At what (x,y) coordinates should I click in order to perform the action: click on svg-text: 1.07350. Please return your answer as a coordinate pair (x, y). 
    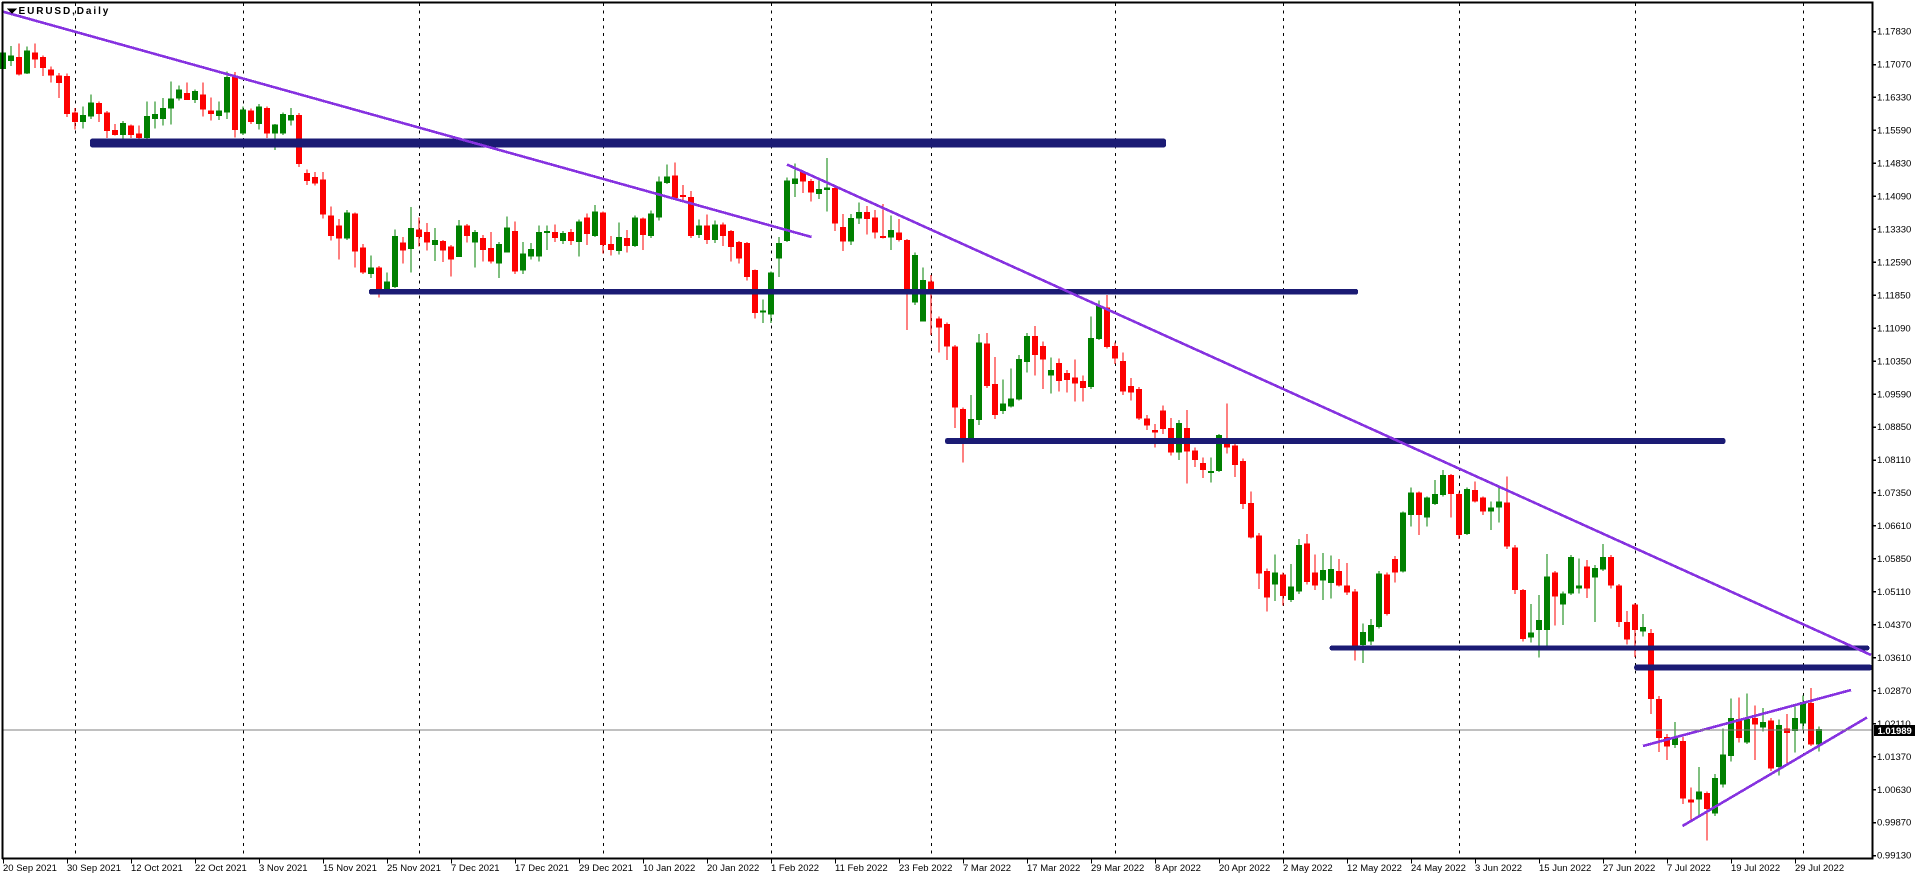
    Looking at the image, I should click on (1894, 493).